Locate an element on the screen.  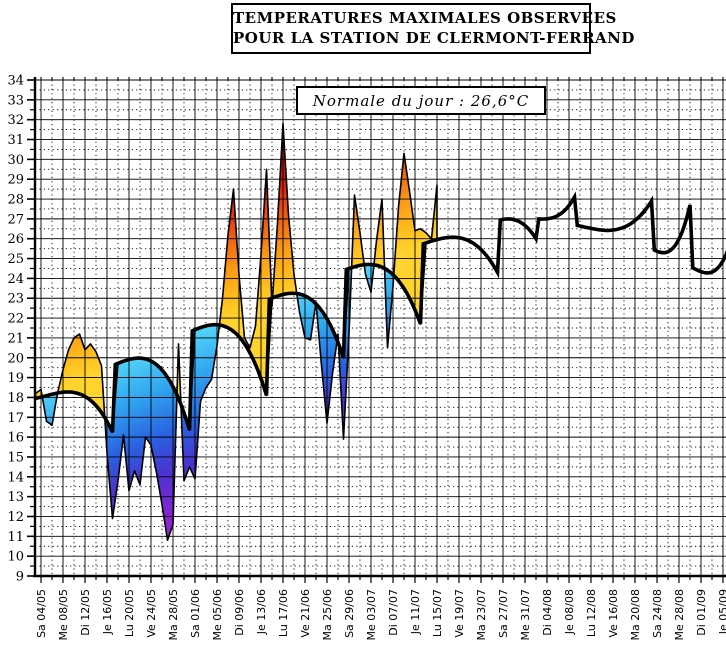
y-tick-label: 11 is located at coordinates (15, 537).